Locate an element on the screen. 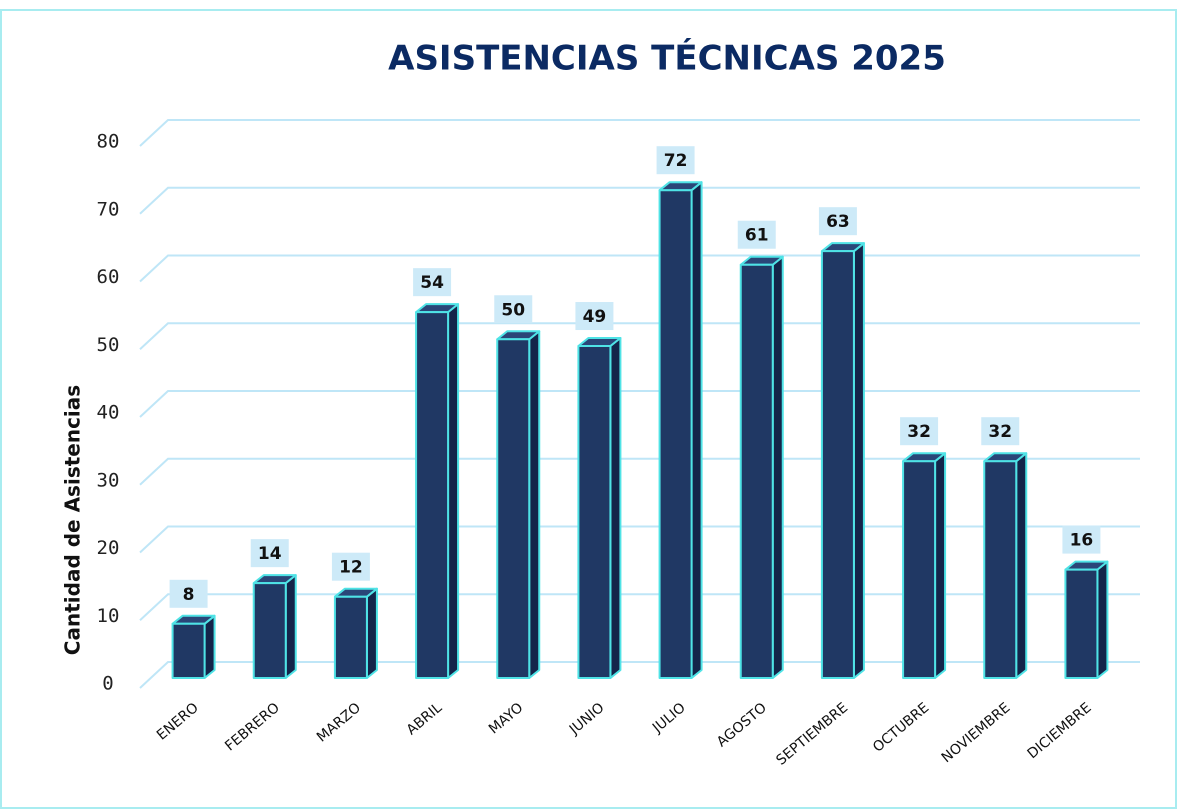 This screenshot has height=810, width=1178. x-tick-label: ENERO is located at coordinates (178, 722).